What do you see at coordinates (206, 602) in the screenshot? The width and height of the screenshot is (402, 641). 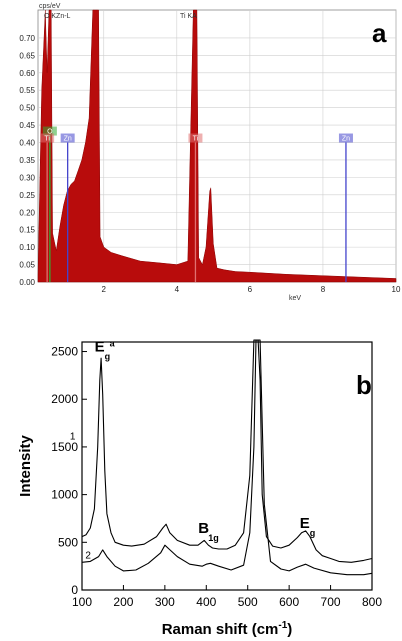 I see `raman-x-tick-label: 400` at bounding box center [206, 602].